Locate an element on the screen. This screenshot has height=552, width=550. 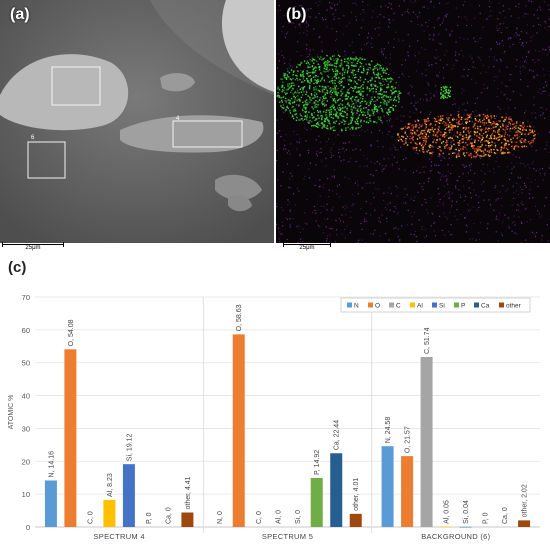
data-label: Al, 0.05 is located at coordinates (447, 512).